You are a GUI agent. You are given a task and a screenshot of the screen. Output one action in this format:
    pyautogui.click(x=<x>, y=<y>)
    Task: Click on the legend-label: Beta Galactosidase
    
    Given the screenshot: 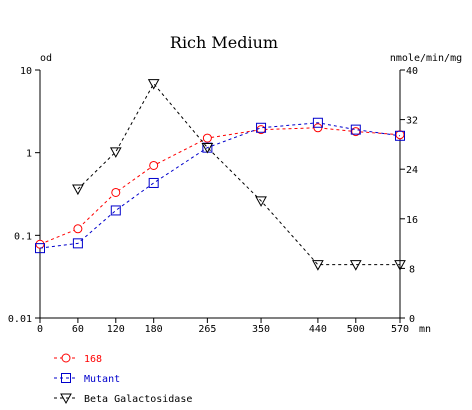 What is the action you would take?
    pyautogui.click(x=138, y=399)
    